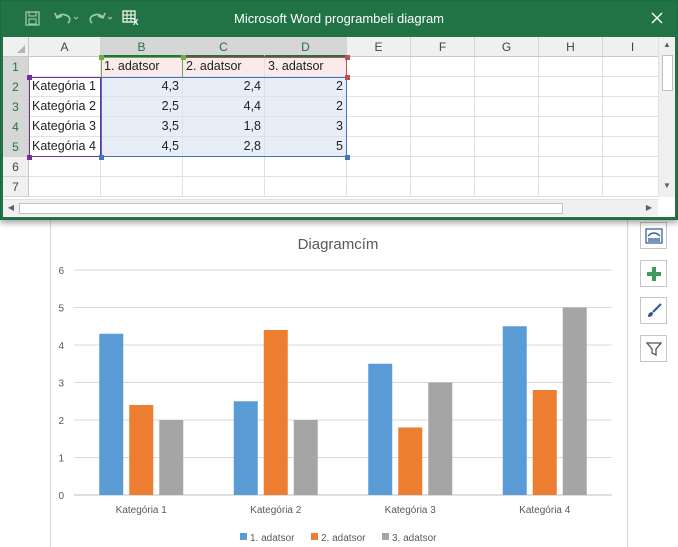 The width and height of the screenshot is (678, 547). What do you see at coordinates (224, 47) in the screenshot?
I see `column-header-c: C` at bounding box center [224, 47].